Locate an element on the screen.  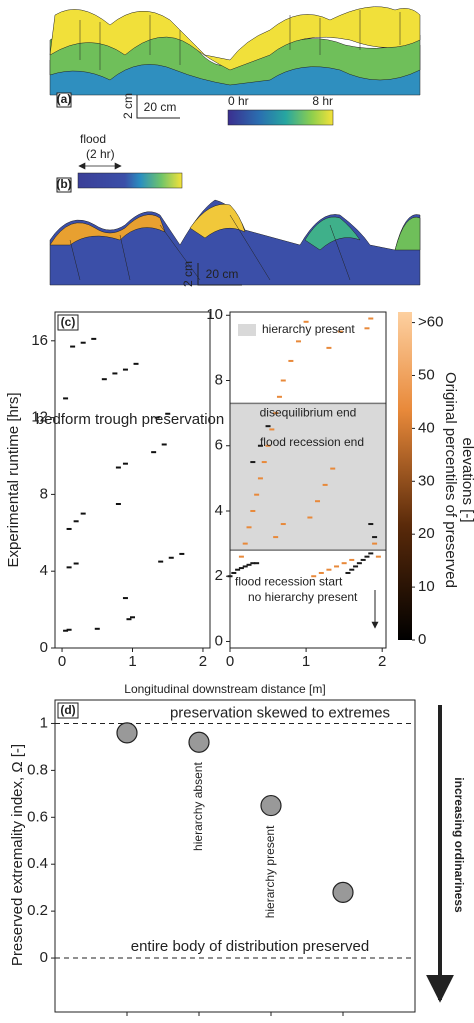
y-tick-label: 6 is located at coordinates (219, 445).